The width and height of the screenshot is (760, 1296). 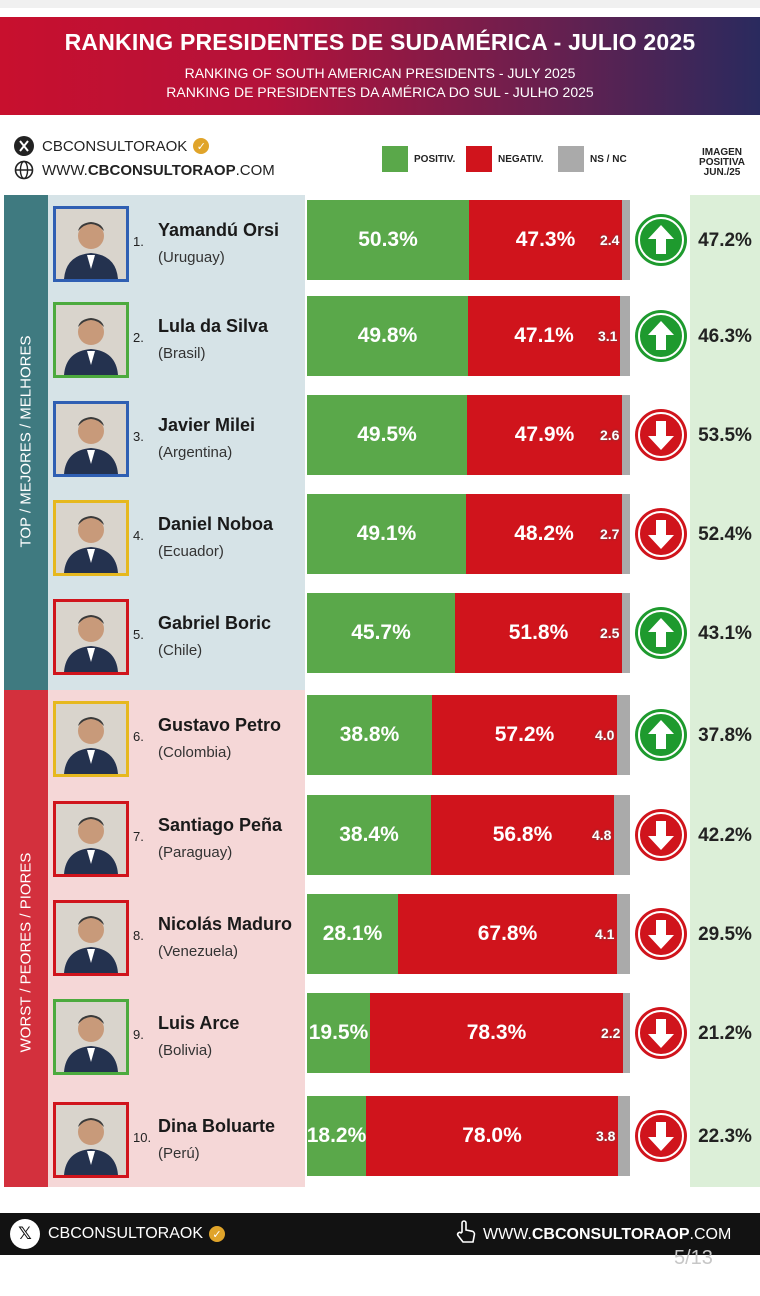 What do you see at coordinates (468, 835) in the screenshot?
I see `approval-bar: 38.4% 56.8% 4.8` at bounding box center [468, 835].